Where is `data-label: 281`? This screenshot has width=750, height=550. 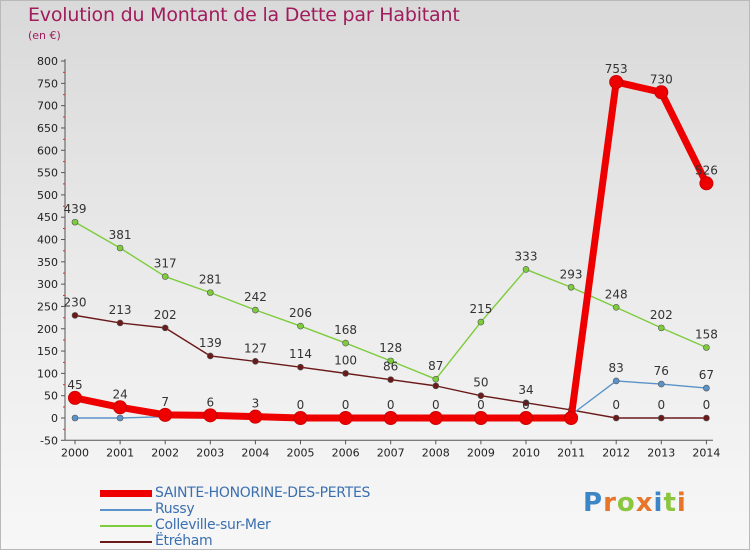
data-label: 281 is located at coordinates (210, 280).